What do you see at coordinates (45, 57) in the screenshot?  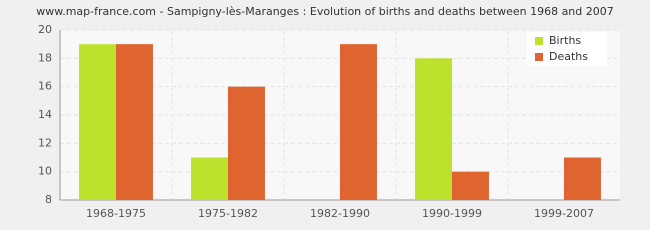 I see `y-tick-label: 18` at bounding box center [45, 57].